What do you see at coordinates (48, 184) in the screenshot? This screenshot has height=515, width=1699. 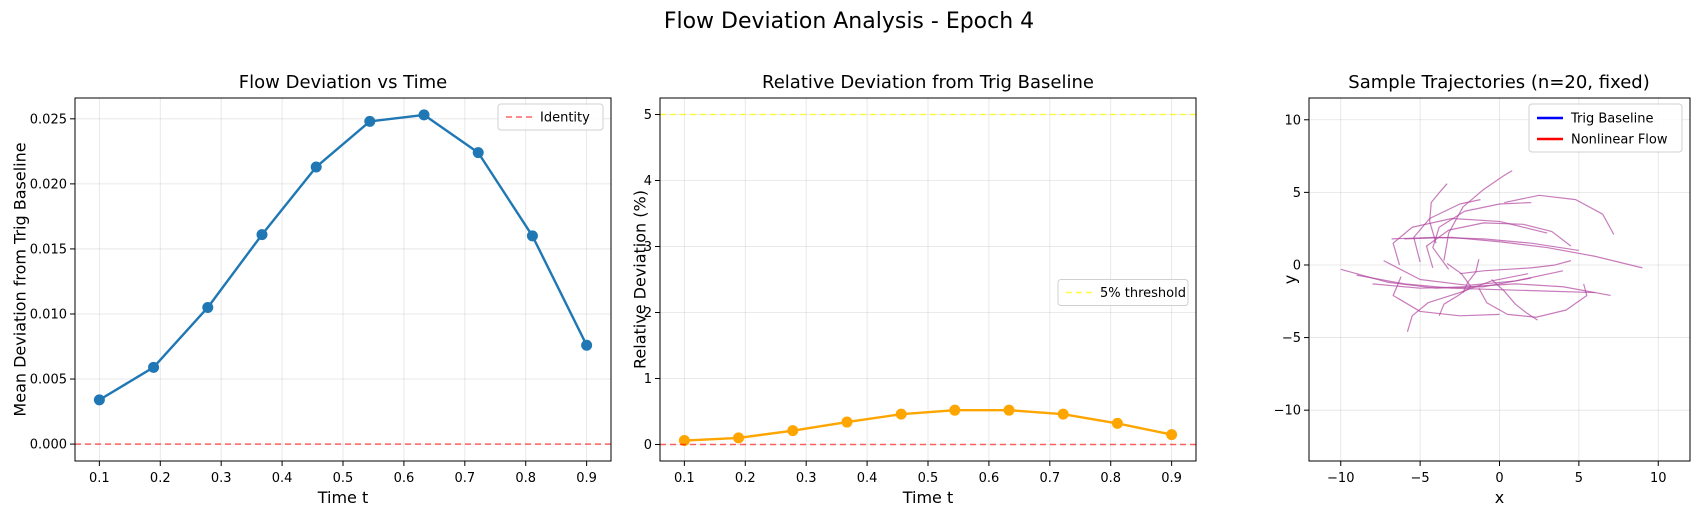 I see `y-tick-label: 0.020` at bounding box center [48, 184].